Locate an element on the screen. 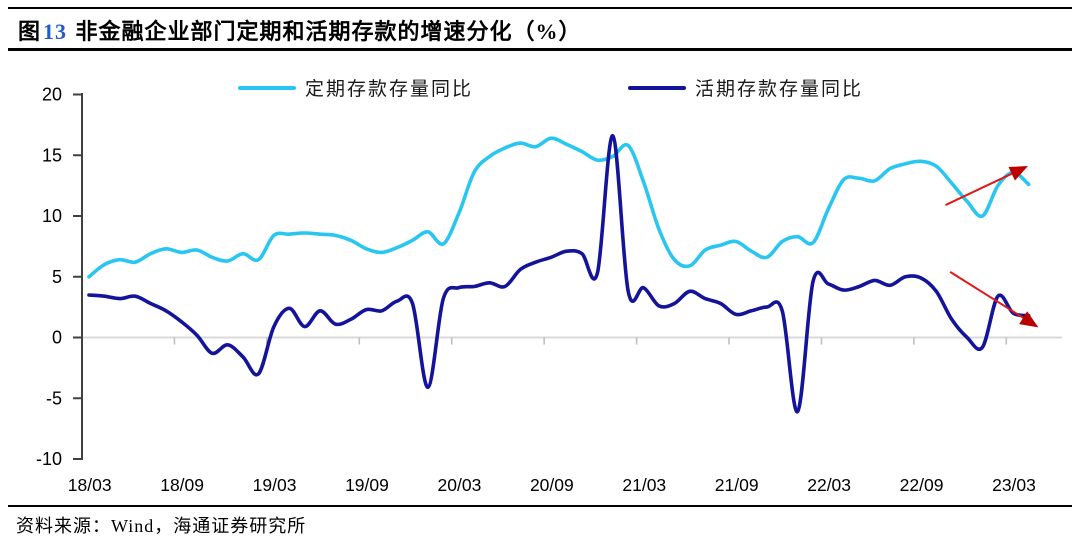 Image resolution: width=1080 pixels, height=543 pixels. legend-swatch-demand-deposits is located at coordinates (657, 87).